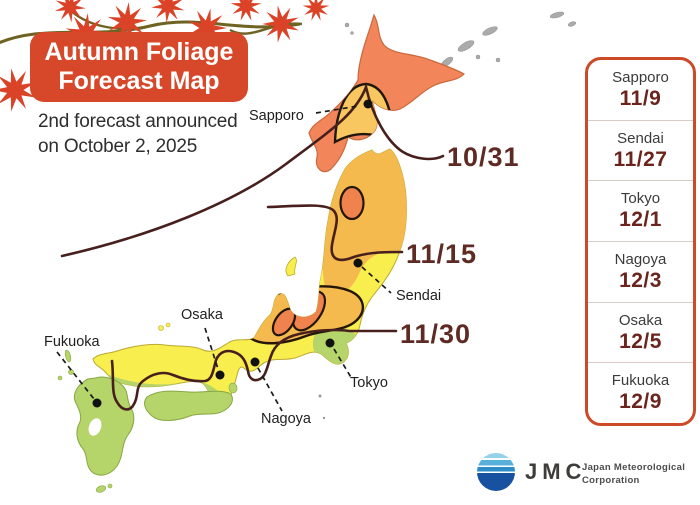 The height and width of the screenshot is (505, 700). What do you see at coordinates (343, 364) in the screenshot?
I see `leader-line-tokyo` at bounding box center [343, 364].